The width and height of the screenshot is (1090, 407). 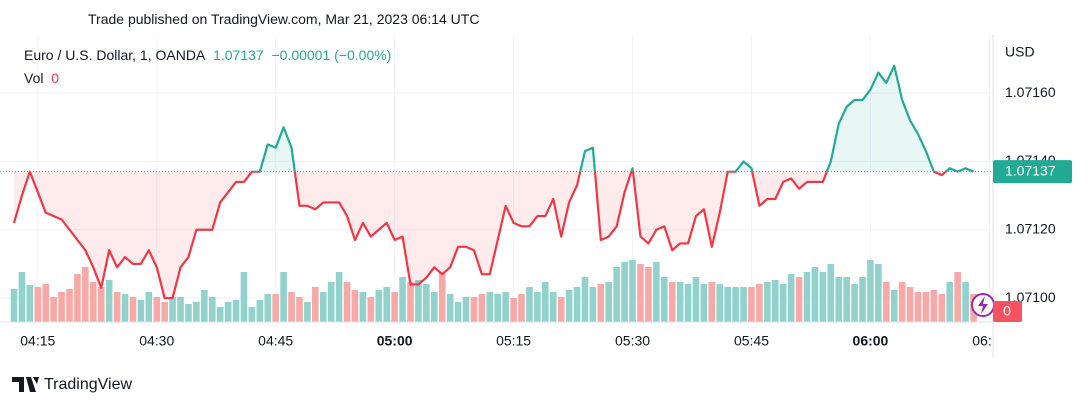 What do you see at coordinates (983, 305) in the screenshot?
I see `lightning-glyph` at bounding box center [983, 305].